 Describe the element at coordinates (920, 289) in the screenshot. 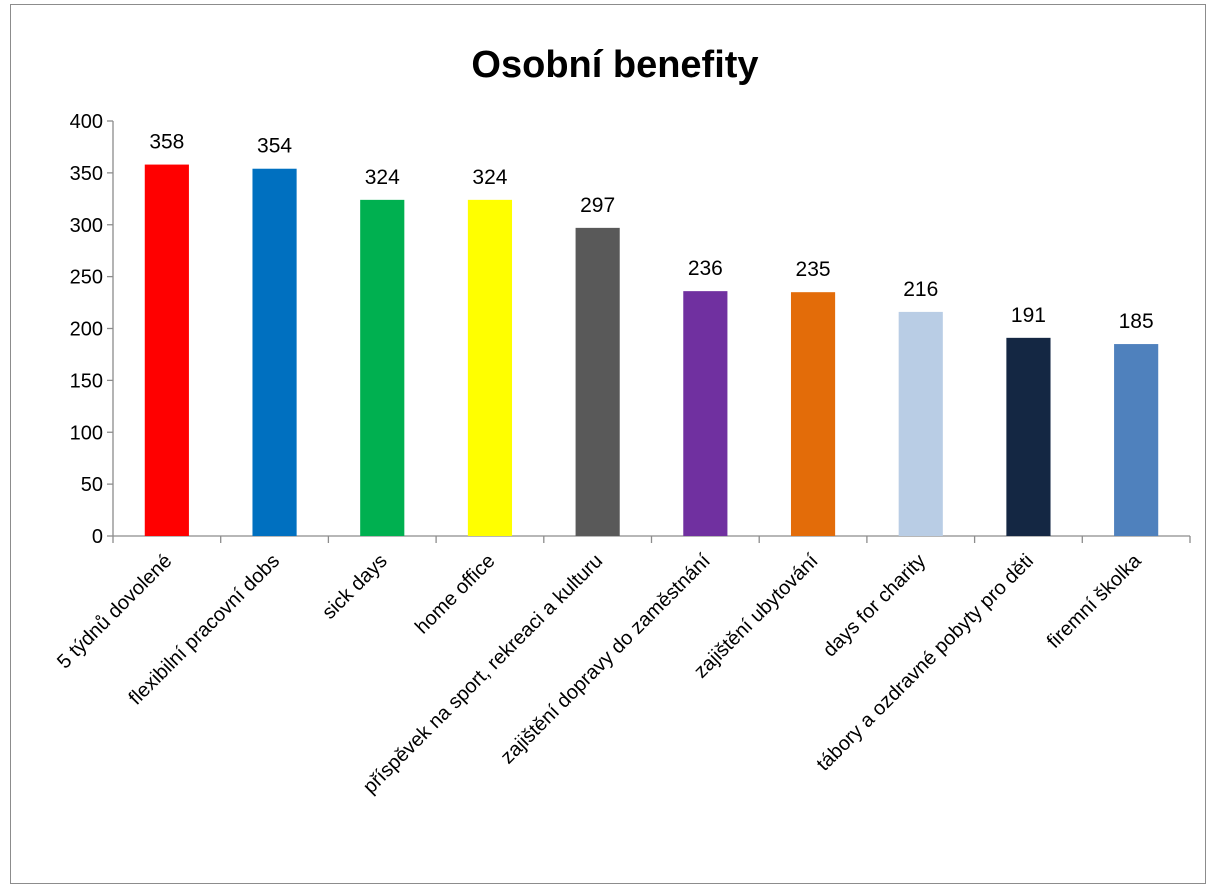

I see `data-label: 216` at that location.